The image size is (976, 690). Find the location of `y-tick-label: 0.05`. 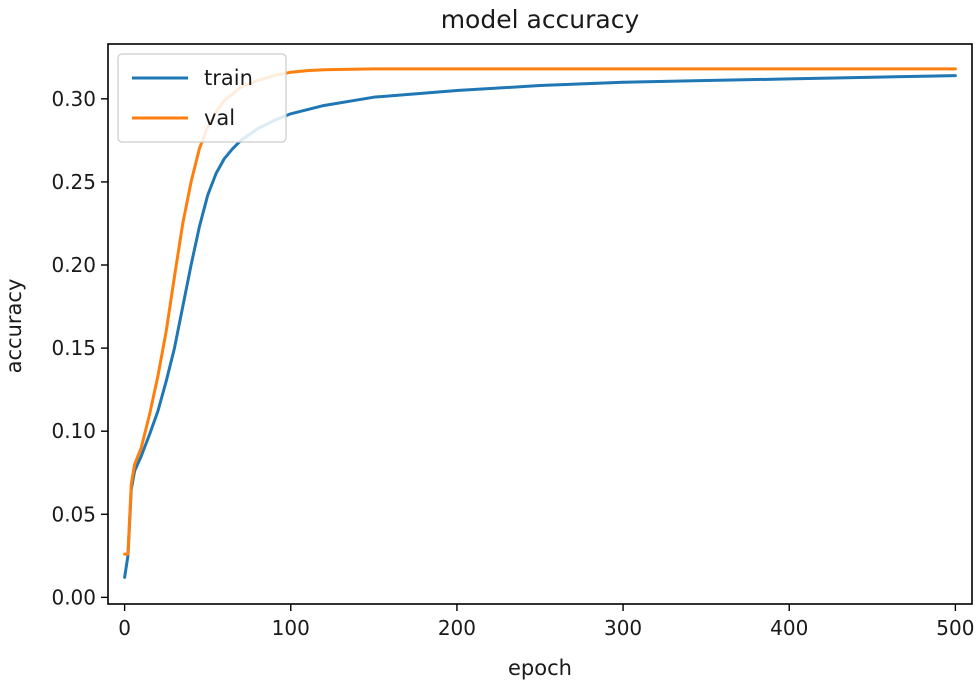

y-tick-label: 0.05 is located at coordinates (73, 514).